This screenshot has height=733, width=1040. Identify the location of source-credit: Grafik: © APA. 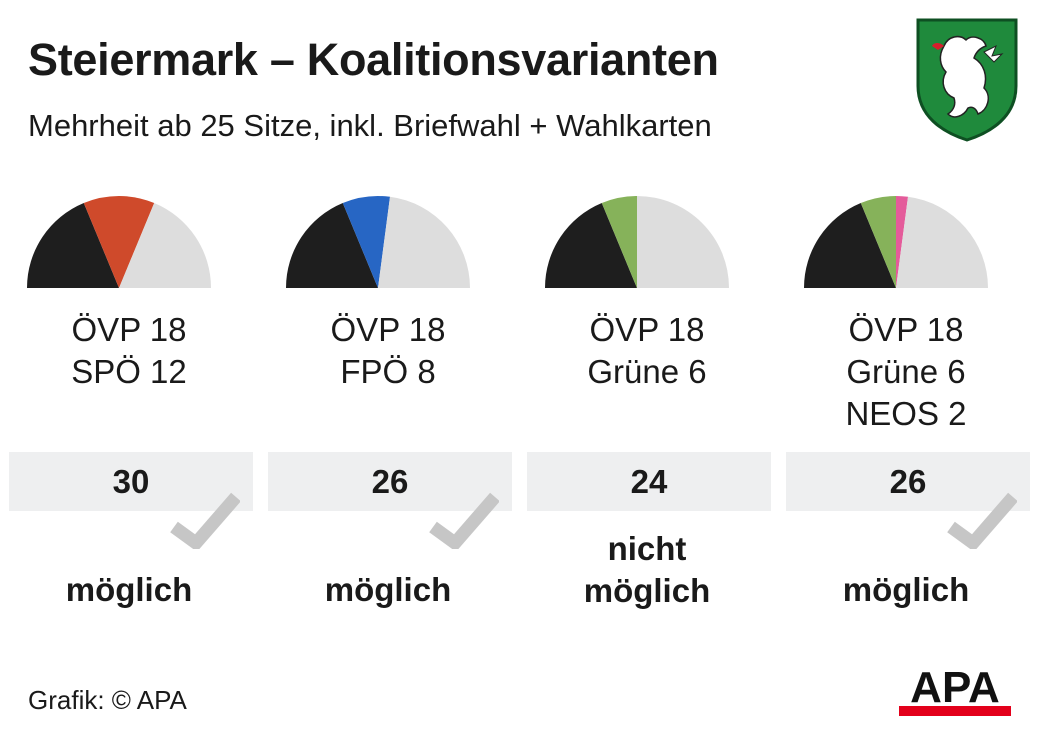
(107, 700).